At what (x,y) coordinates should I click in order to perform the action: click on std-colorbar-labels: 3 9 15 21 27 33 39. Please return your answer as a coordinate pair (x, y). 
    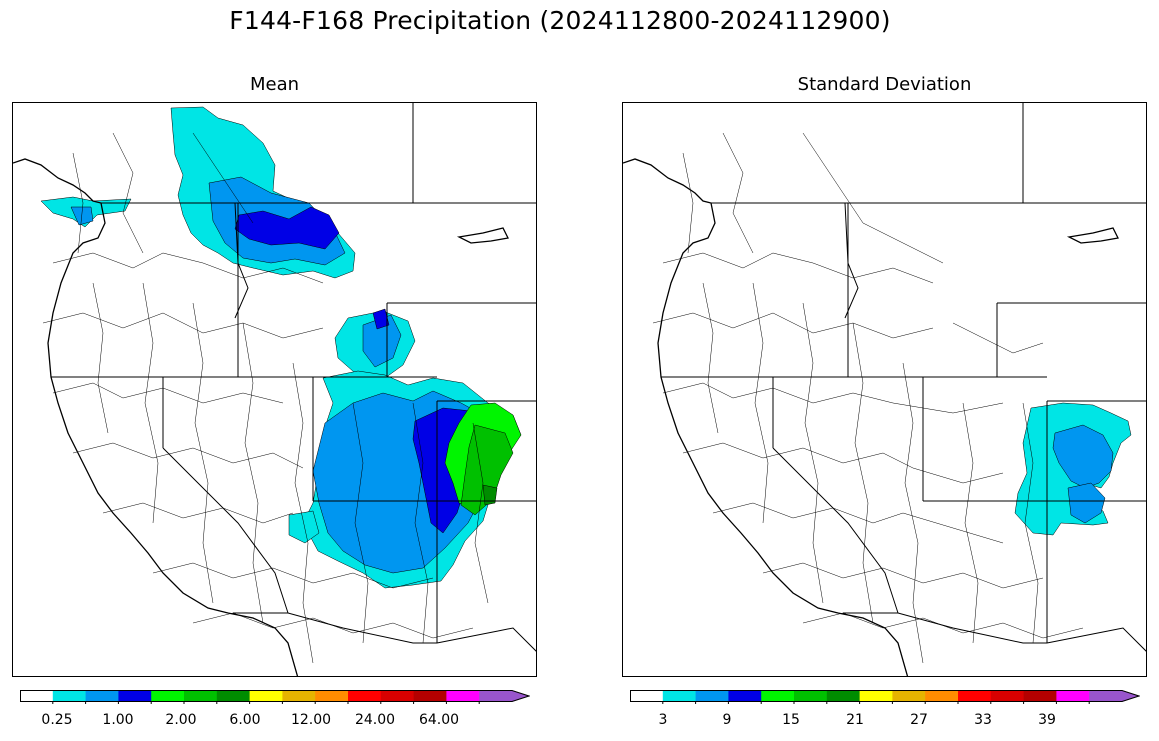
    Looking at the image, I should click on (885, 722).